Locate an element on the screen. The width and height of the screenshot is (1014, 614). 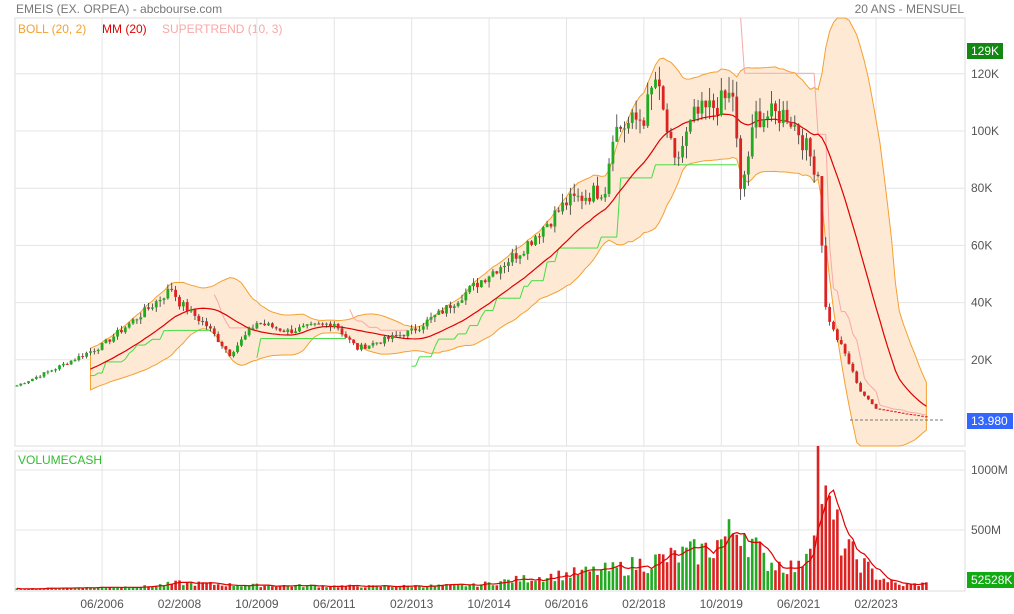
legend-mm: MM (20) is located at coordinates (124, 29).